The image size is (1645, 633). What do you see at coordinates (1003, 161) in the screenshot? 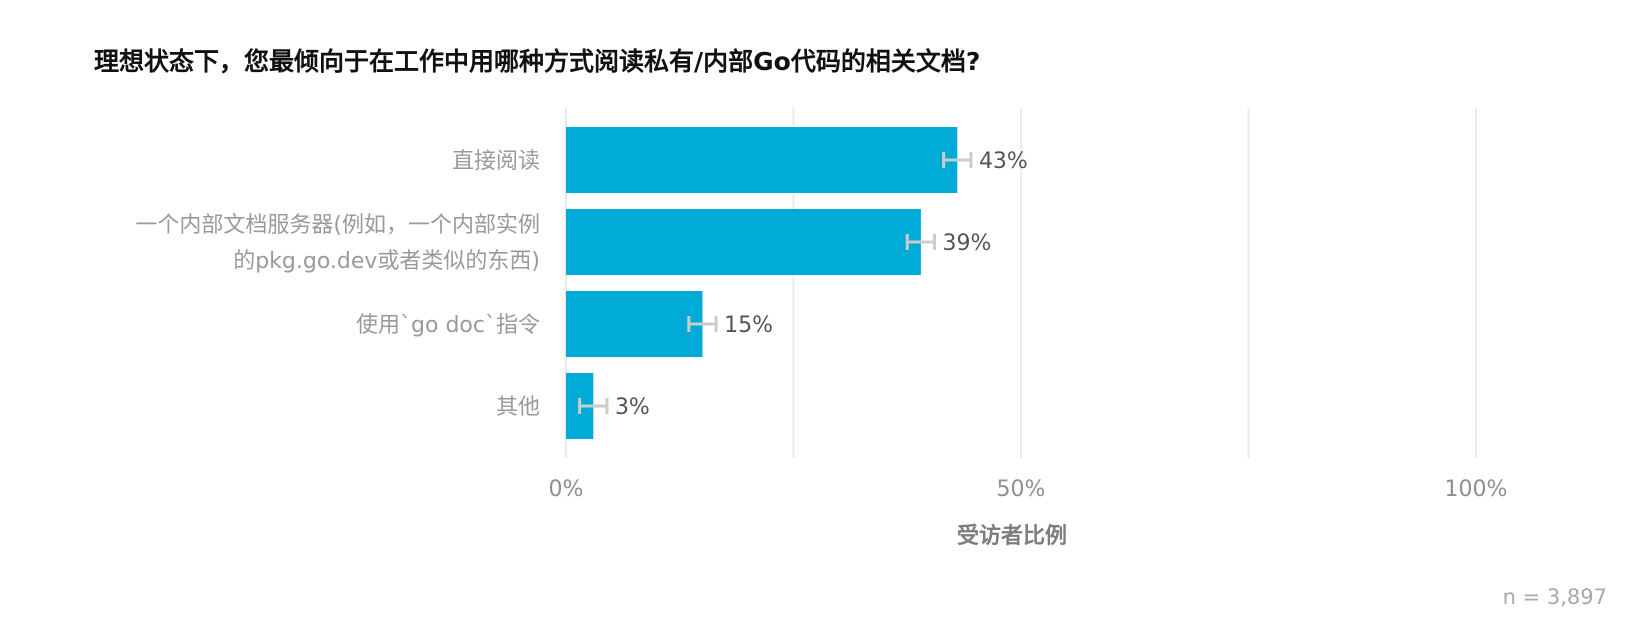
I see `value-label: 43%` at bounding box center [1003, 161].